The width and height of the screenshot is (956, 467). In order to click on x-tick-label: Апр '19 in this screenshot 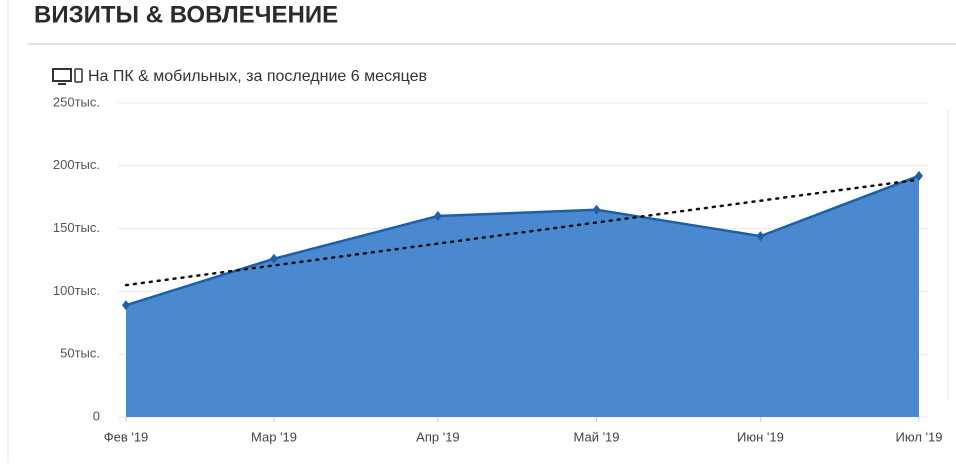, I will do `click(438, 436)`.